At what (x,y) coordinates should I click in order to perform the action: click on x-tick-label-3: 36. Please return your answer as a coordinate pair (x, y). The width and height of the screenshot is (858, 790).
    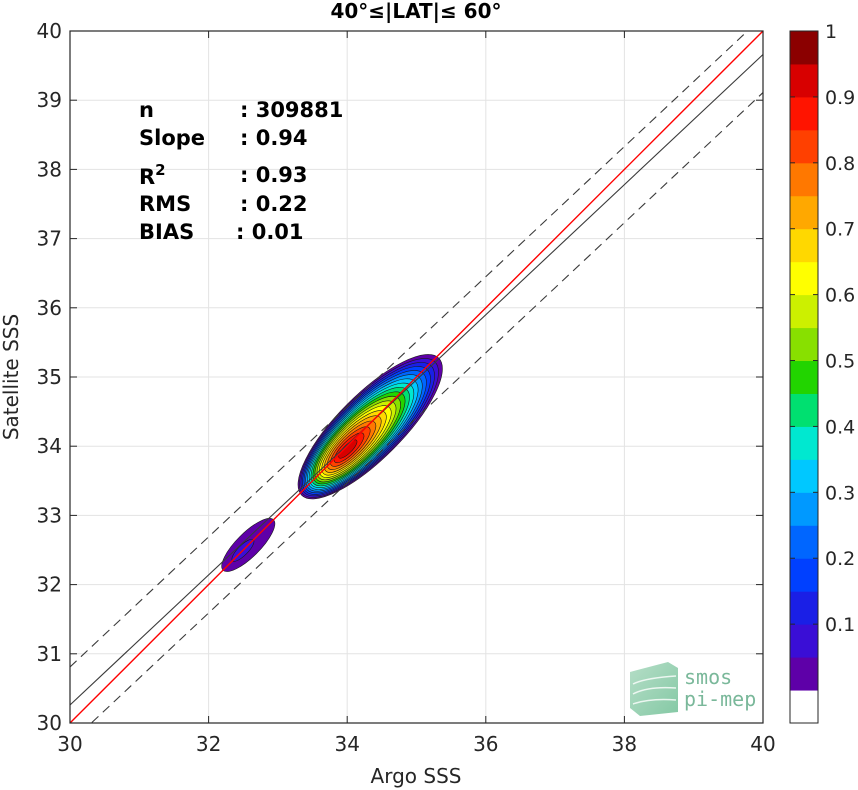
    Looking at the image, I should click on (485, 744).